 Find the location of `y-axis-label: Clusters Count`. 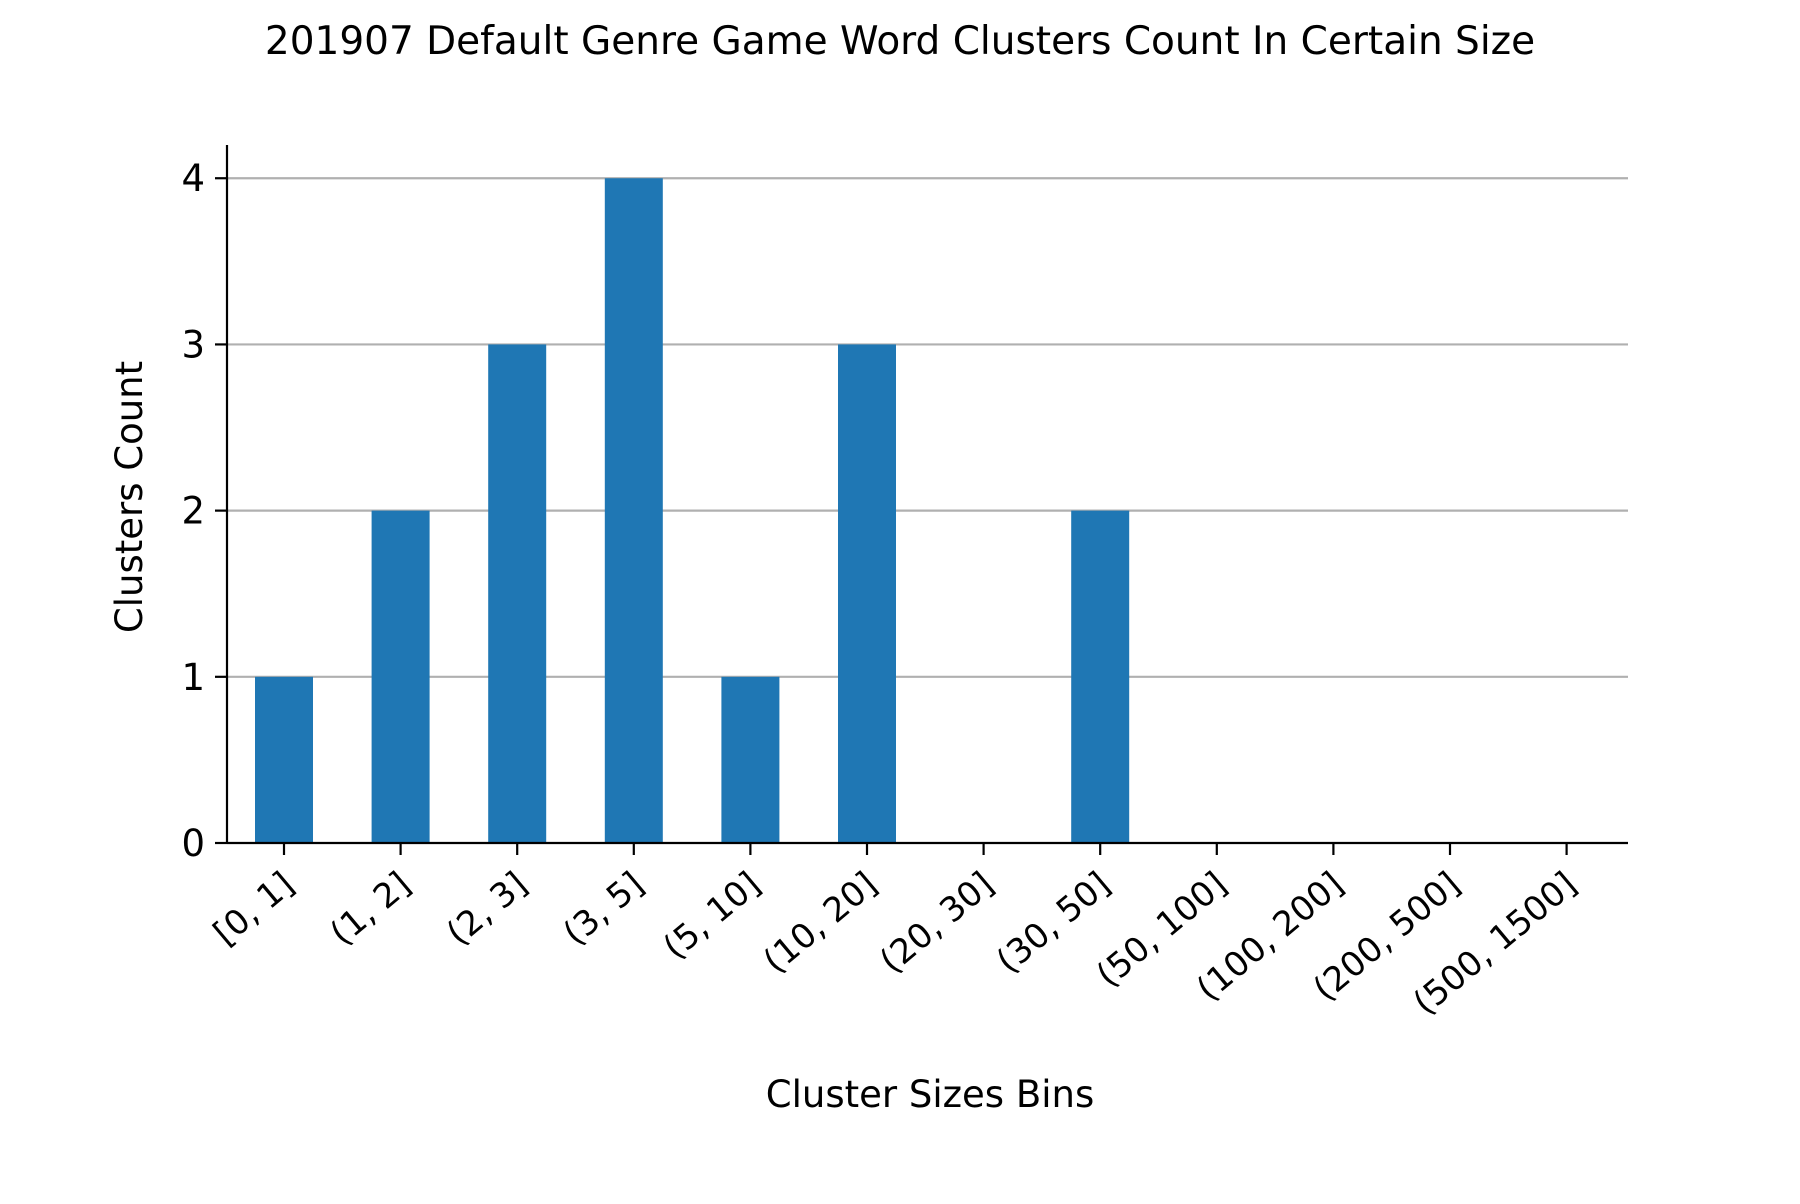

y-axis-label: Clusters Count is located at coordinates (129, 497).